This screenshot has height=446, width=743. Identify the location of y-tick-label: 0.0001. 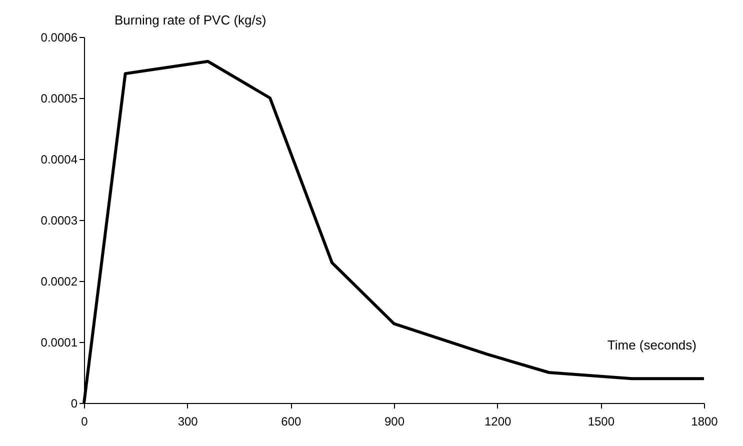
(59, 343).